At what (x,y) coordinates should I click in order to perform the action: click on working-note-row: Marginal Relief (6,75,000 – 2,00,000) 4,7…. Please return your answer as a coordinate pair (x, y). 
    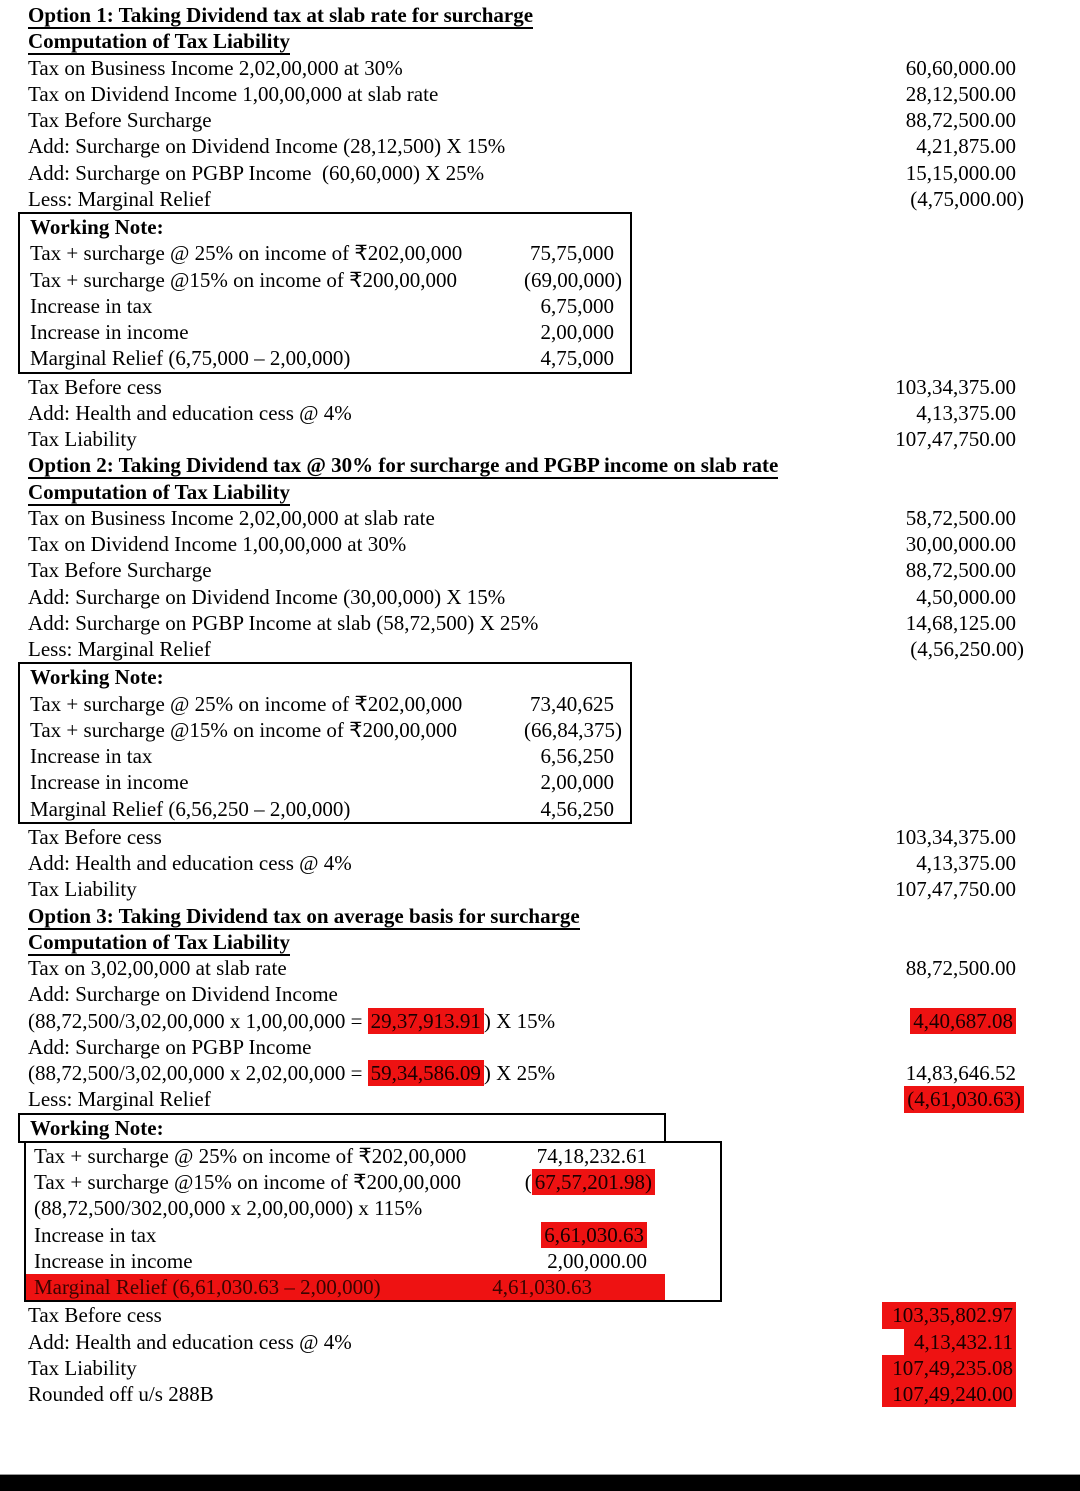
    Looking at the image, I should click on (325, 358).